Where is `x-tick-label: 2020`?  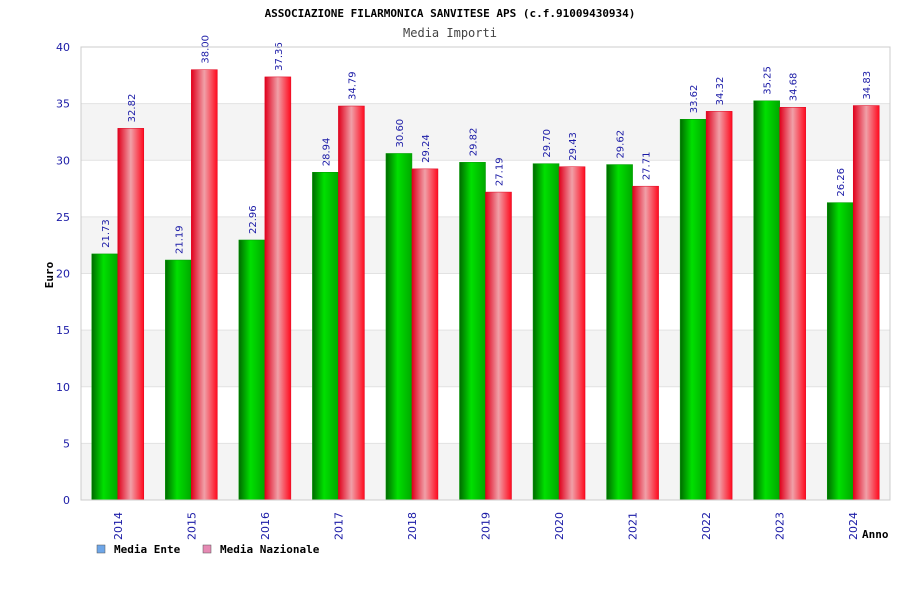 x-tick-label: 2020 is located at coordinates (559, 526).